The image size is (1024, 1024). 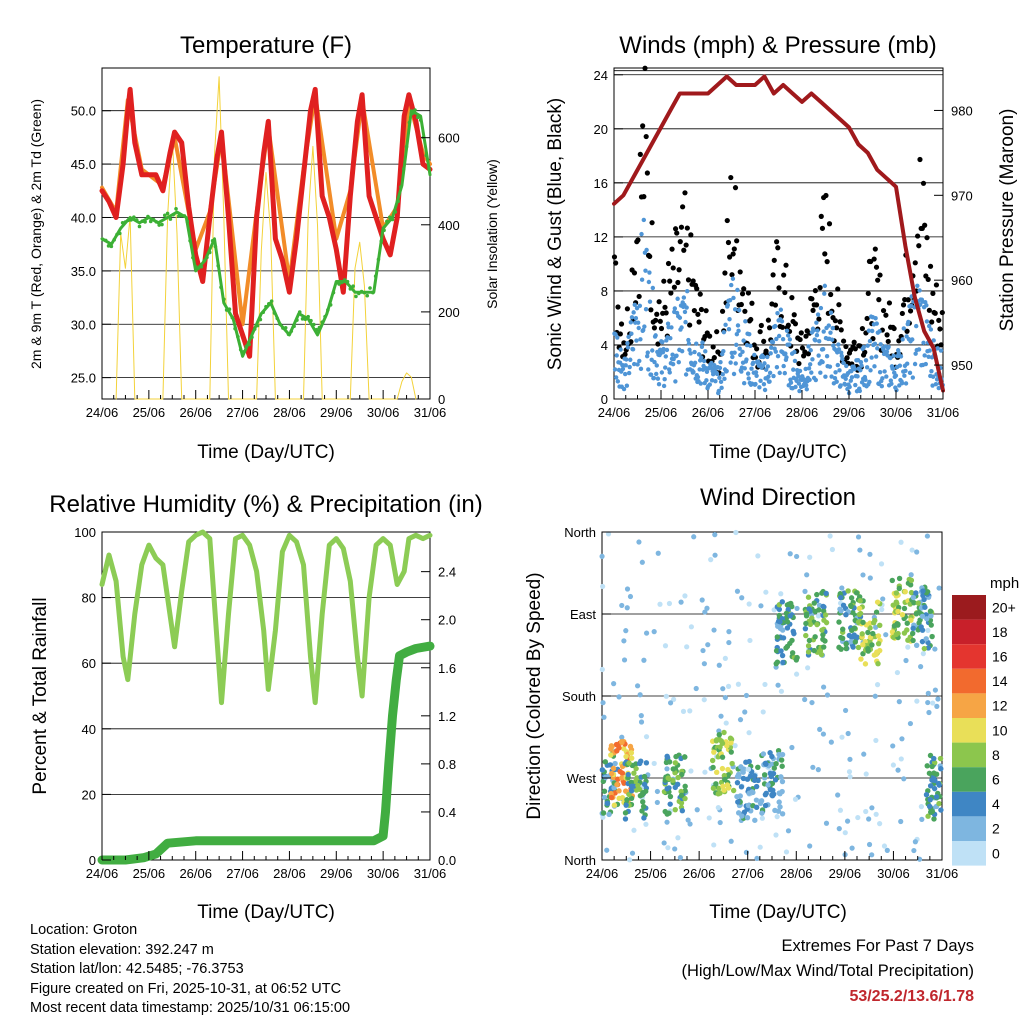 What do you see at coordinates (242, 412) in the screenshot?
I see `x-tick-label: 27/06` at bounding box center [242, 412].